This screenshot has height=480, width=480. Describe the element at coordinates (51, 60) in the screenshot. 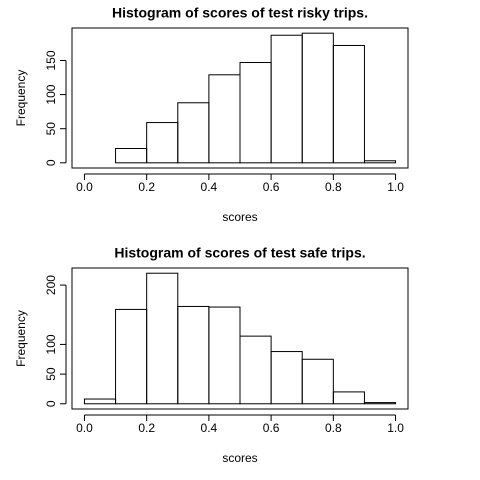

I see `y-tick-label: 150` at that location.